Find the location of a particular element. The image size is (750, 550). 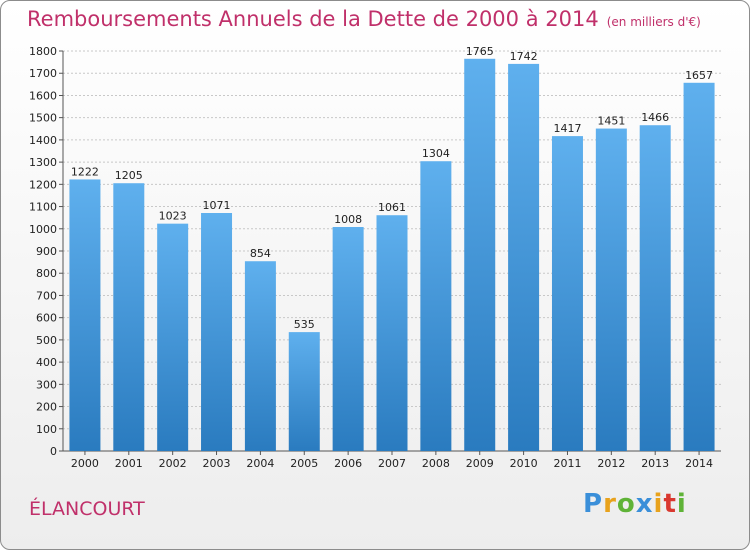

x-tick-label: 2005 is located at coordinates (304, 463).